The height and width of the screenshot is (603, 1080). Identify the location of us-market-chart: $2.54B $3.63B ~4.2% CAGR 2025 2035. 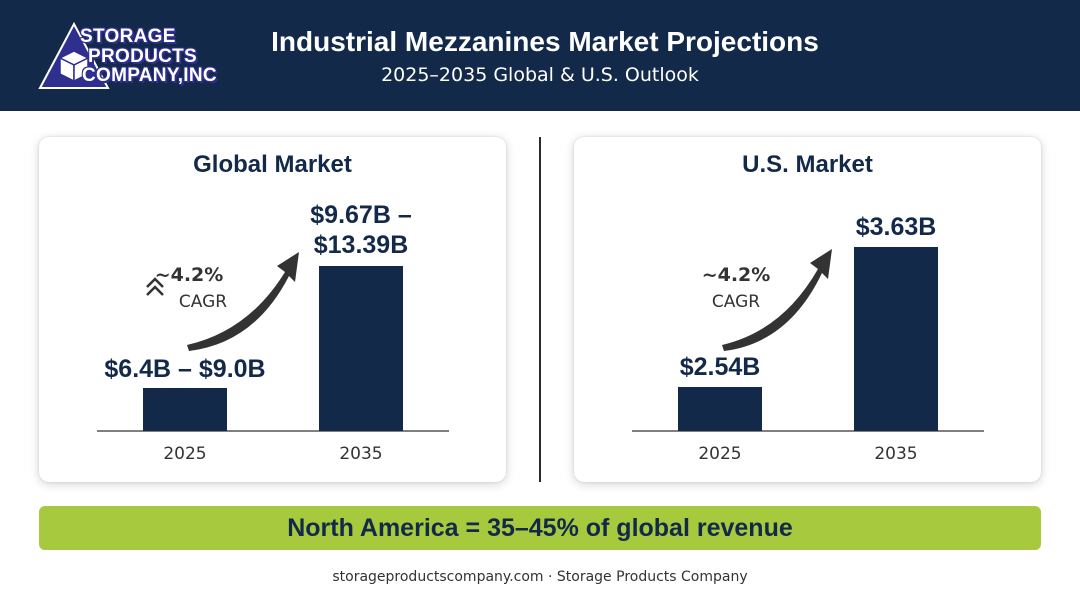
(808, 338).